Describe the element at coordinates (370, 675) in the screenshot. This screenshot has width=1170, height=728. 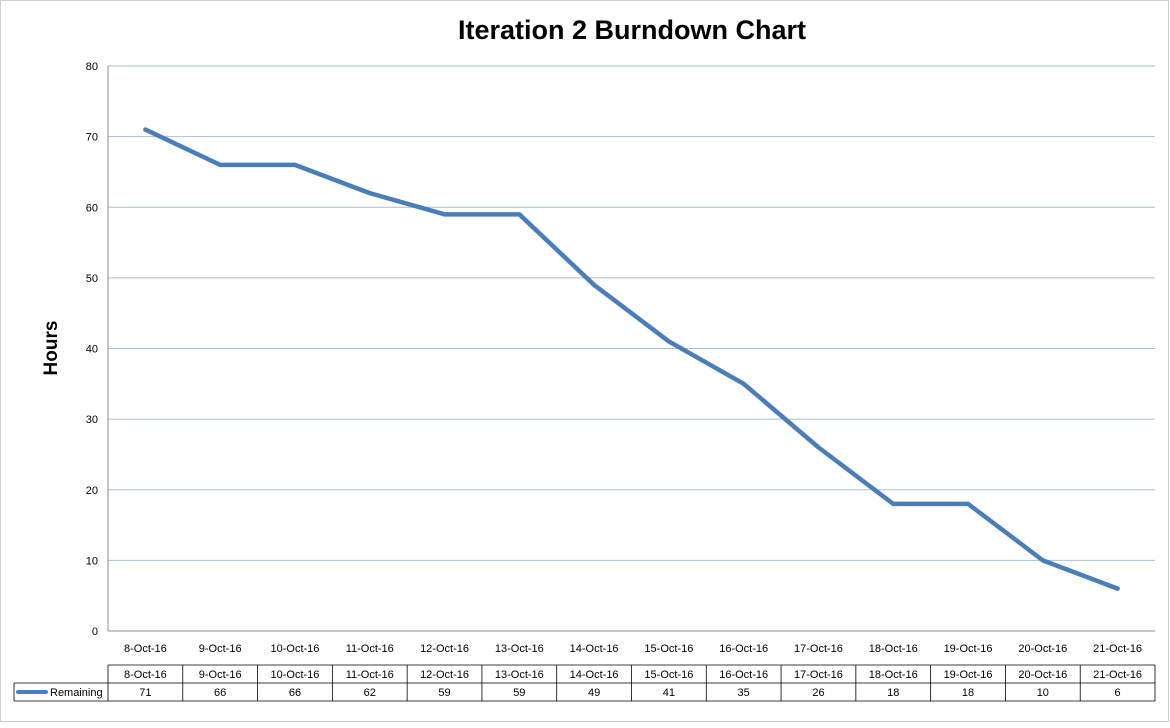
I see `table-header-cell: 11-Oct-16` at that location.